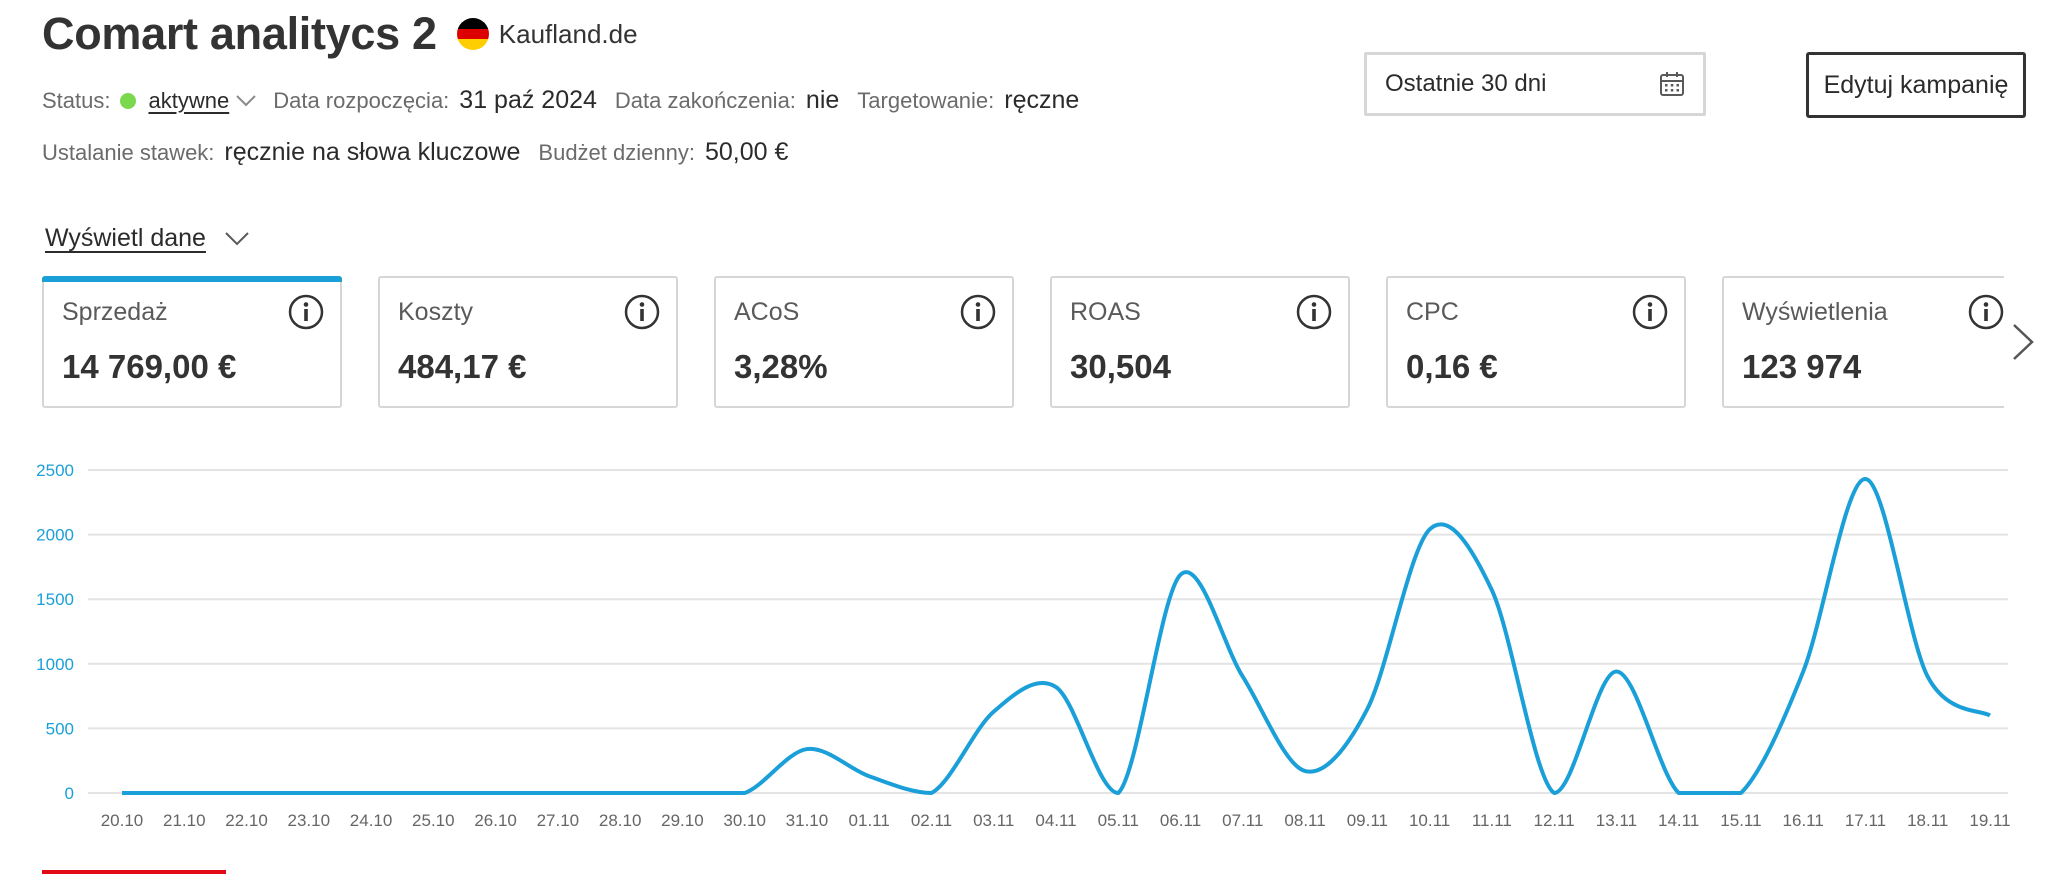 The height and width of the screenshot is (876, 2048). What do you see at coordinates (1803, 820) in the screenshot?
I see `x-tick-label: 16.11` at bounding box center [1803, 820].